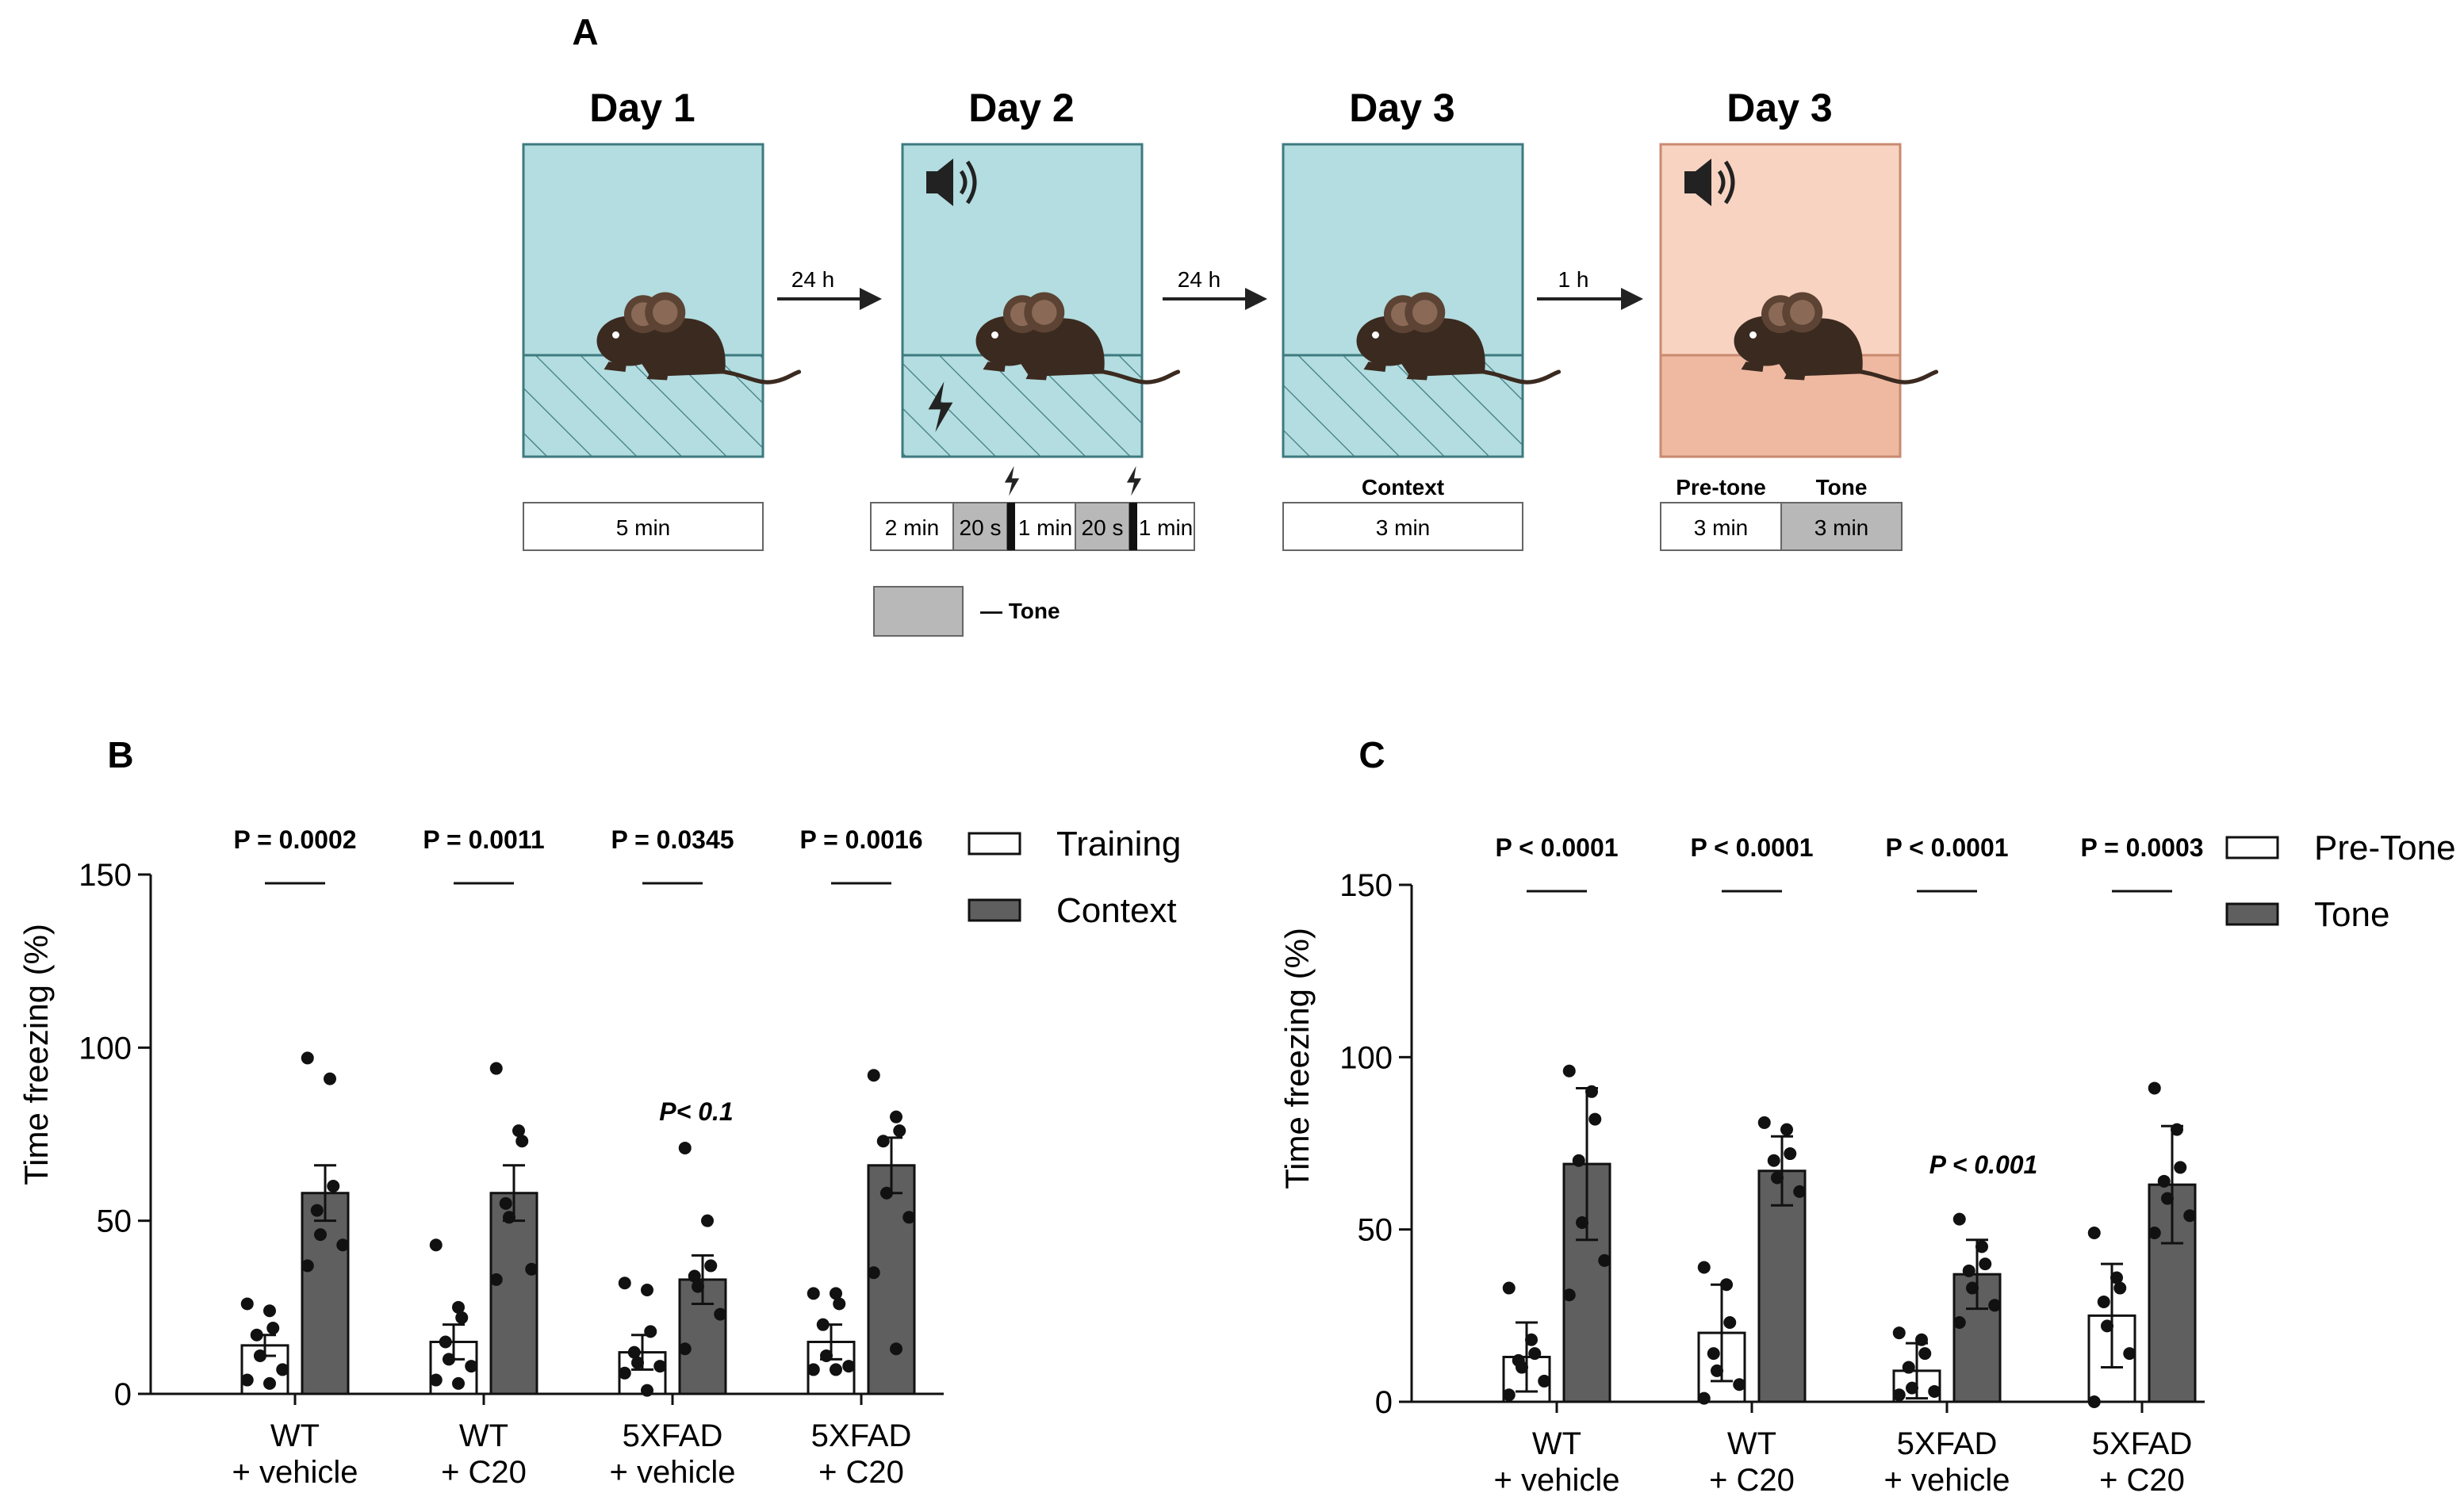 This screenshot has width=2464, height=1512. Describe the element at coordinates (1751, 1443) in the screenshot. I see `x-tick-label: WT` at that location.